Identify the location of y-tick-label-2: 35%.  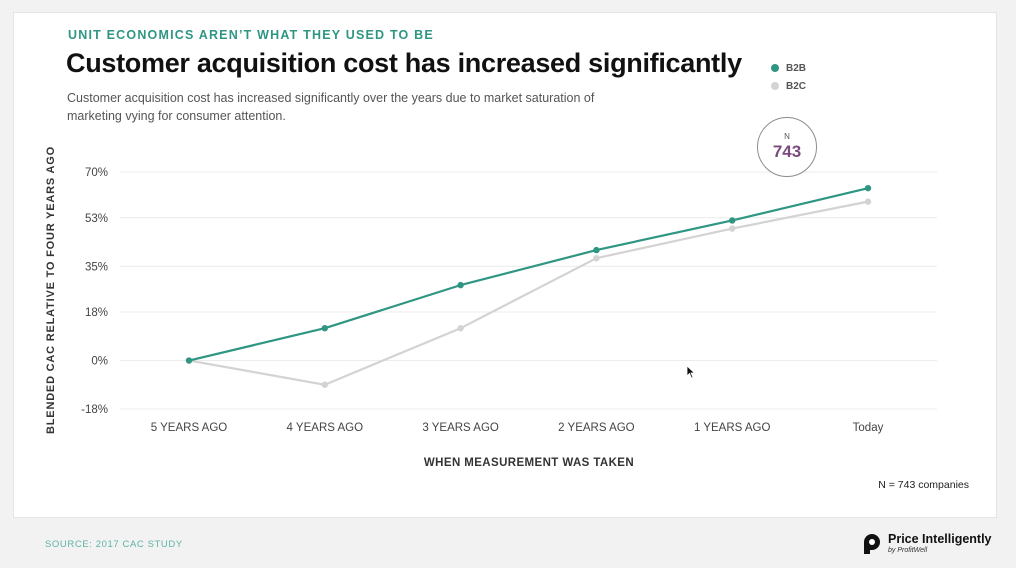
(96, 267).